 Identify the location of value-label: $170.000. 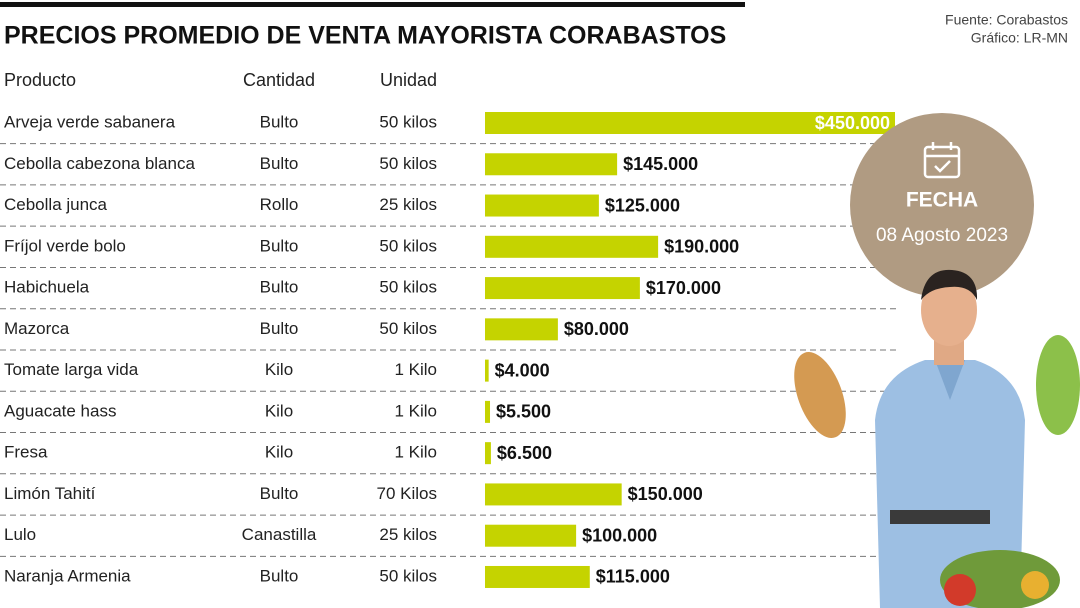
(683, 288).